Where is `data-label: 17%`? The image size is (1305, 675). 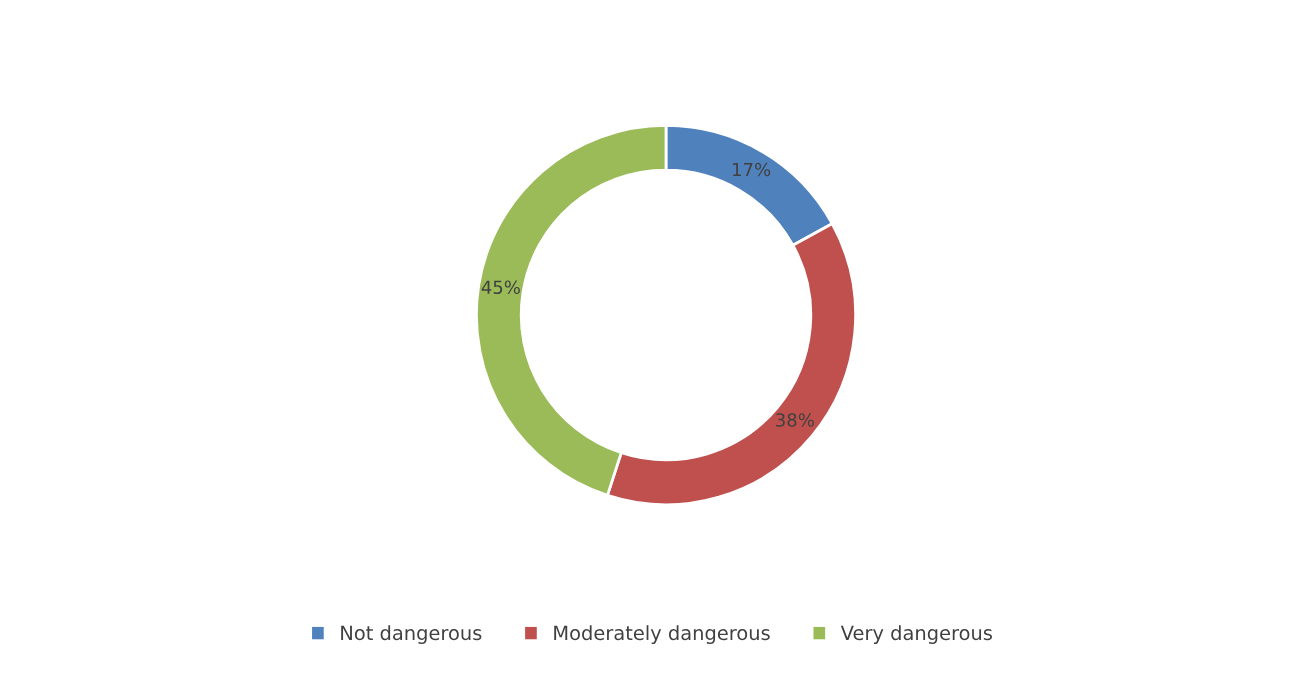
data-label: 17% is located at coordinates (752, 169).